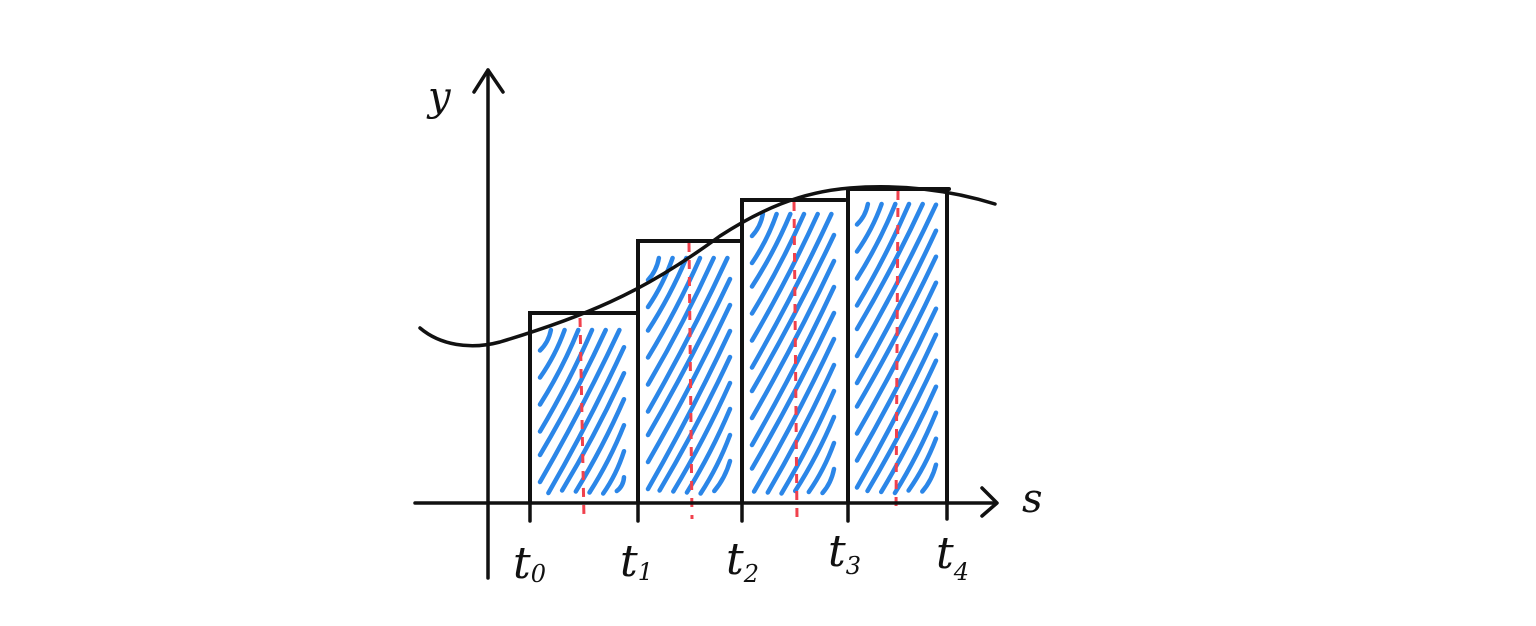  Describe the element at coordinates (645, 572) in the screenshot. I see `t1-label-sub: 1` at that location.